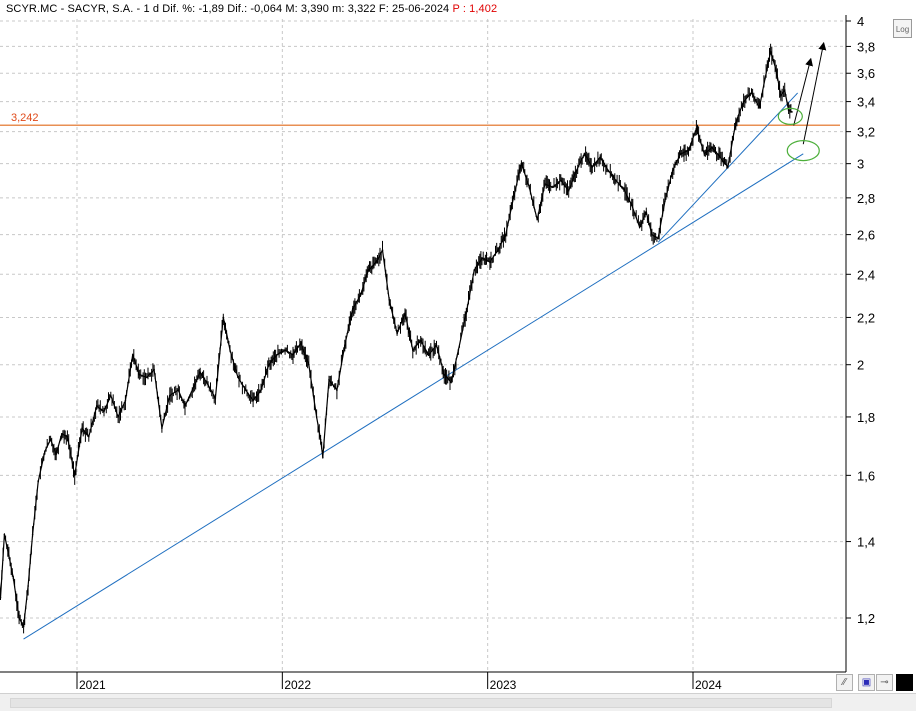  What do you see at coordinates (904, 682) in the screenshot?
I see `color-square-icon` at bounding box center [904, 682].